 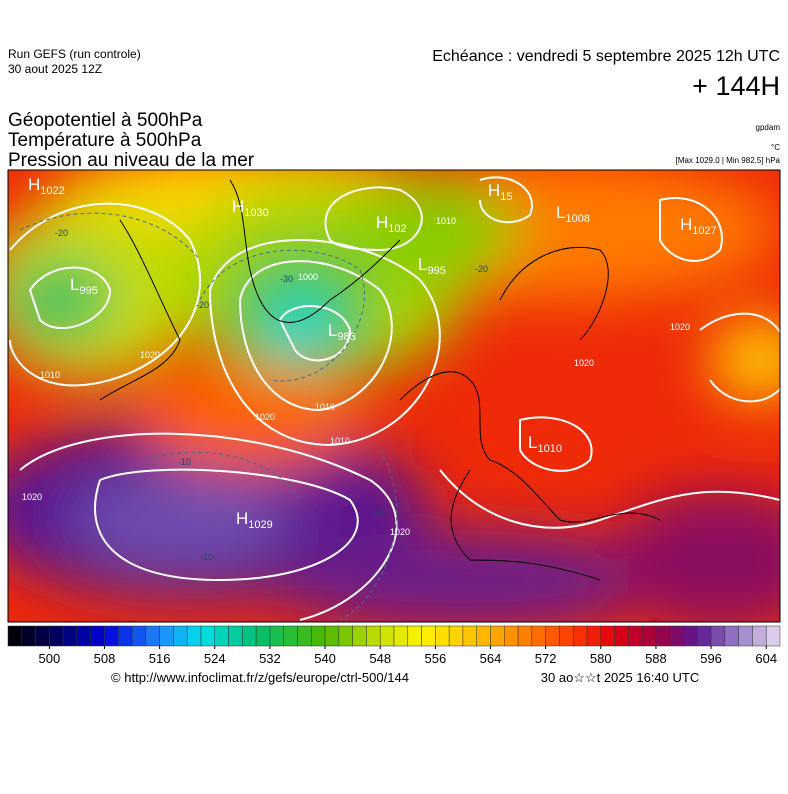 What do you see at coordinates (546, 658) in the screenshot?
I see `colorbar-tick-label: 572` at bounding box center [546, 658].